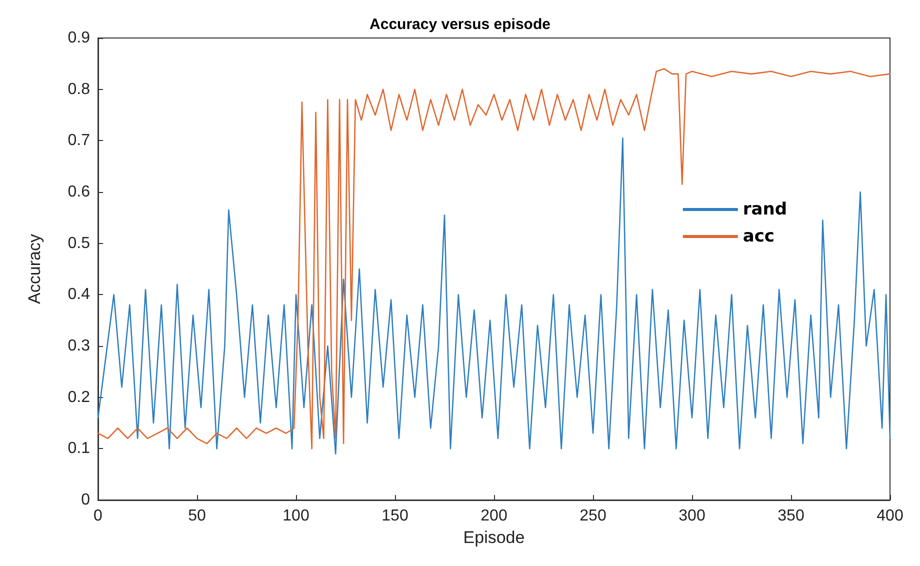 The width and height of the screenshot is (920, 566). Describe the element at coordinates (765, 210) in the screenshot. I see `legend-label: rand` at that location.